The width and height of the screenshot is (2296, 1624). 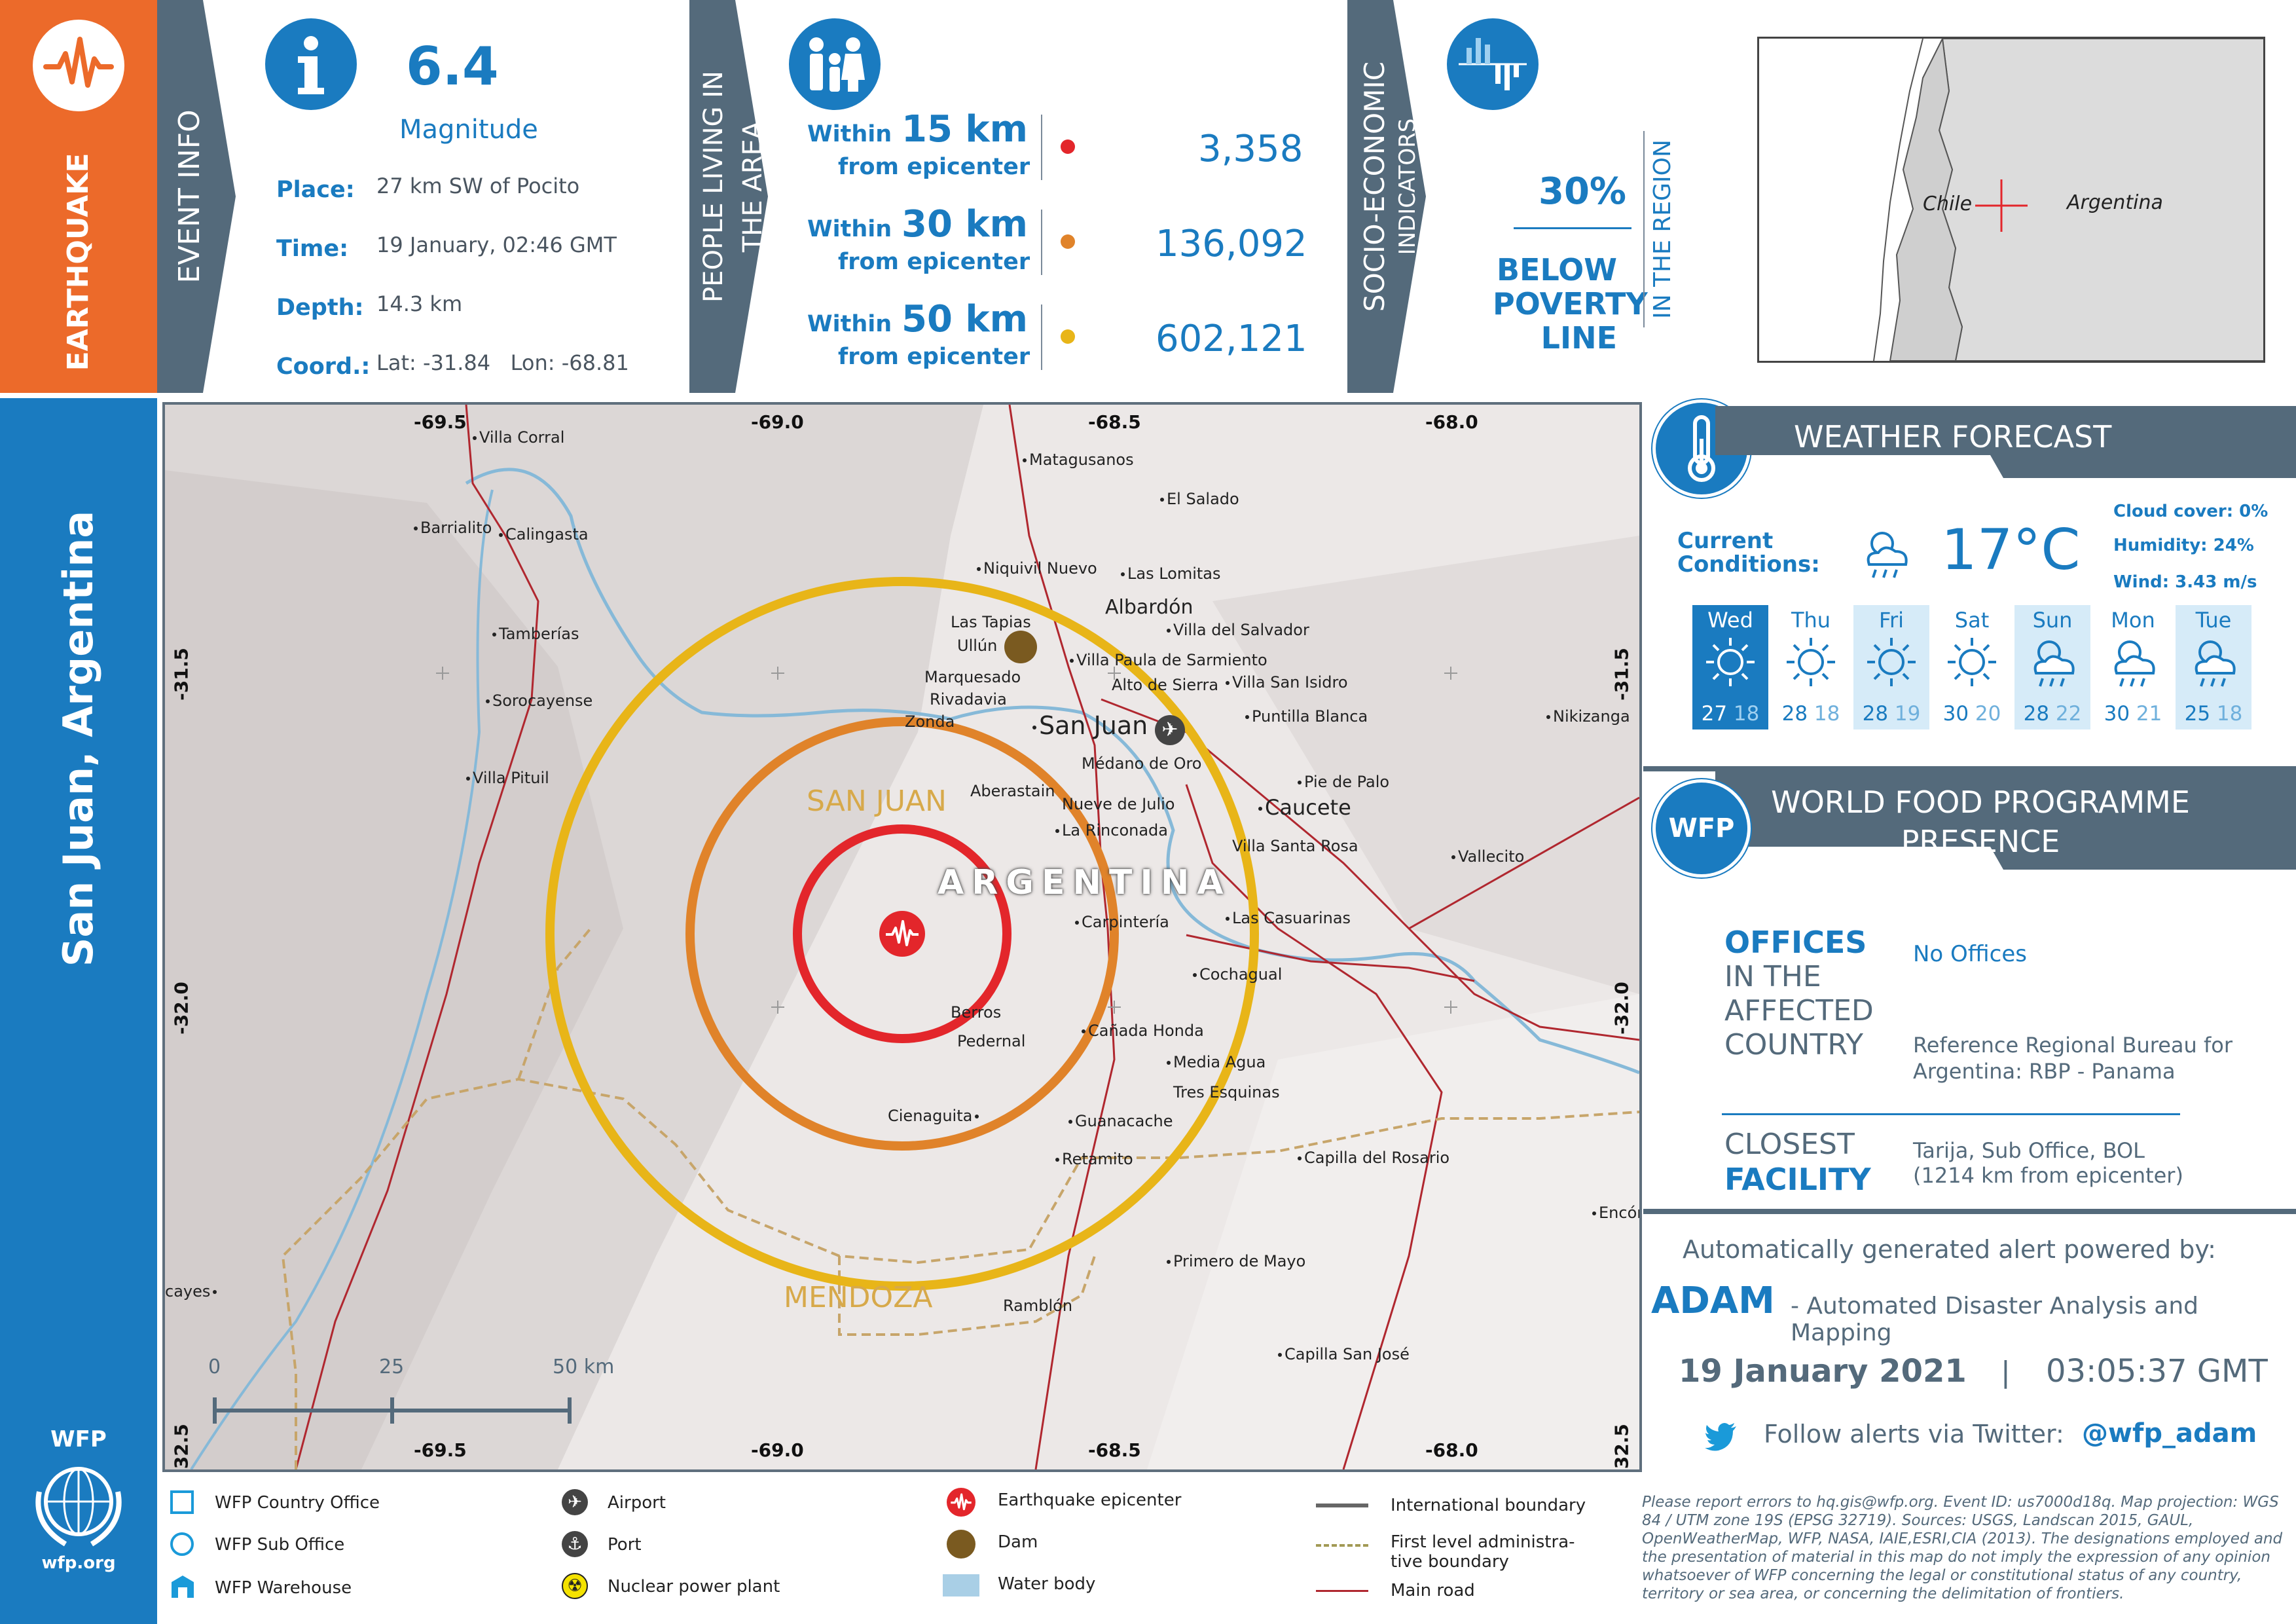 What do you see at coordinates (584, 1367) in the screenshot?
I see `scale-50: 50 km` at bounding box center [584, 1367].